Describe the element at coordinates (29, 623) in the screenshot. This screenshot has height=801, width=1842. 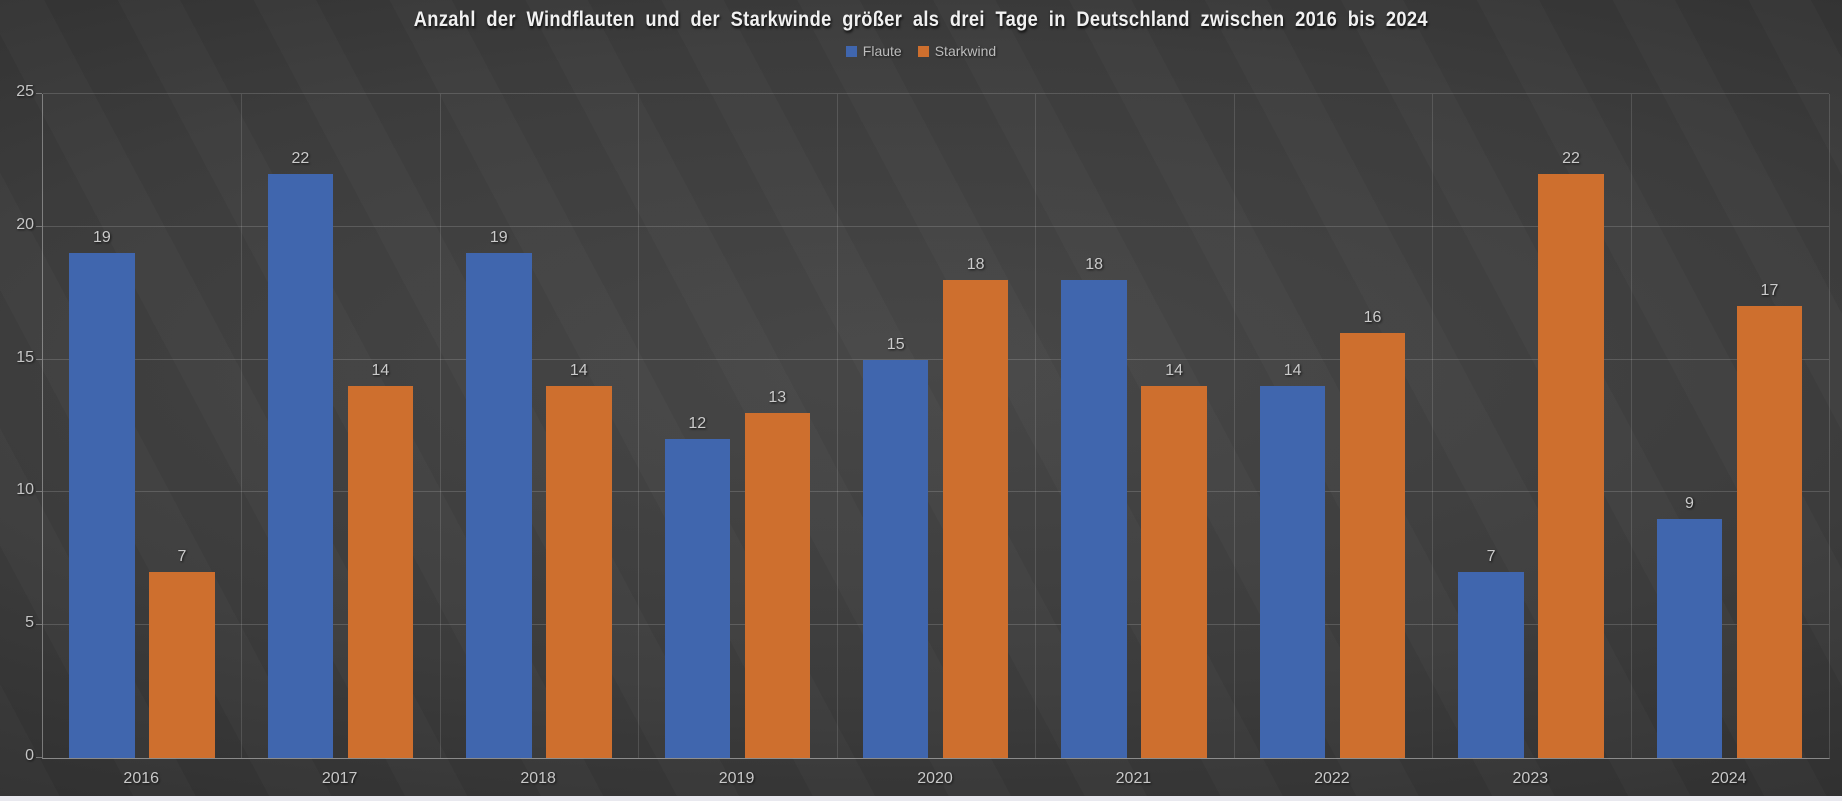
I see `y-axis-tick-label-5: 5` at that location.